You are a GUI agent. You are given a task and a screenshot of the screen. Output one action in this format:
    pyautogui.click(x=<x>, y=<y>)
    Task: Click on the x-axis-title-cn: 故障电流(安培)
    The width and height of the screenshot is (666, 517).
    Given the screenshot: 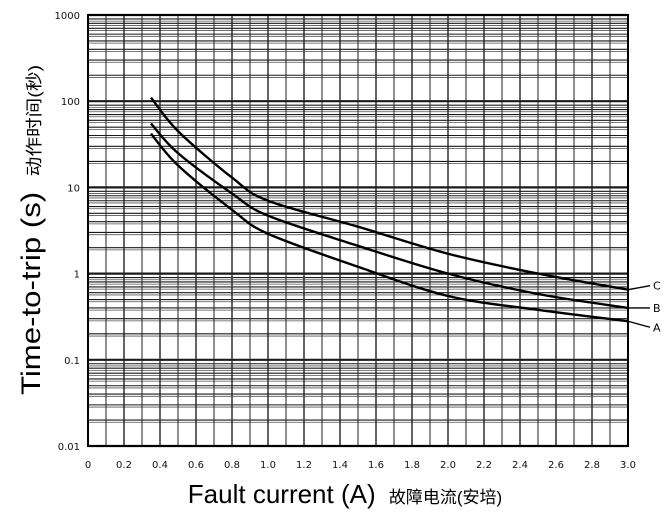 What is the action you would take?
    pyautogui.click(x=445, y=497)
    